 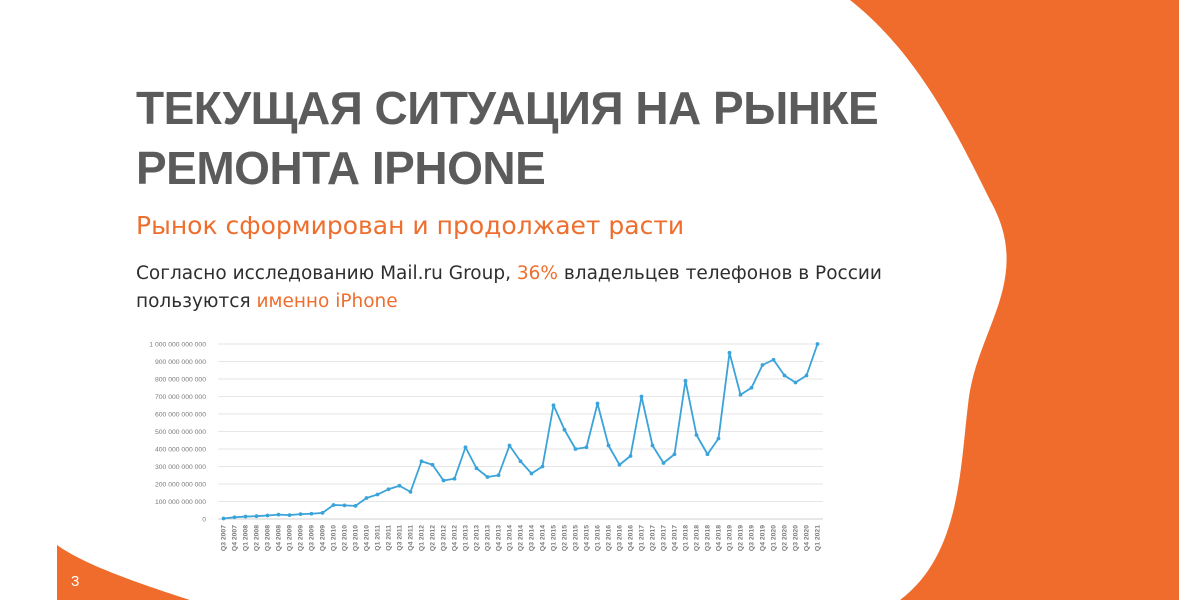 What do you see at coordinates (807, 538) in the screenshot?
I see `x-tick-label: Q4 2020` at bounding box center [807, 538].